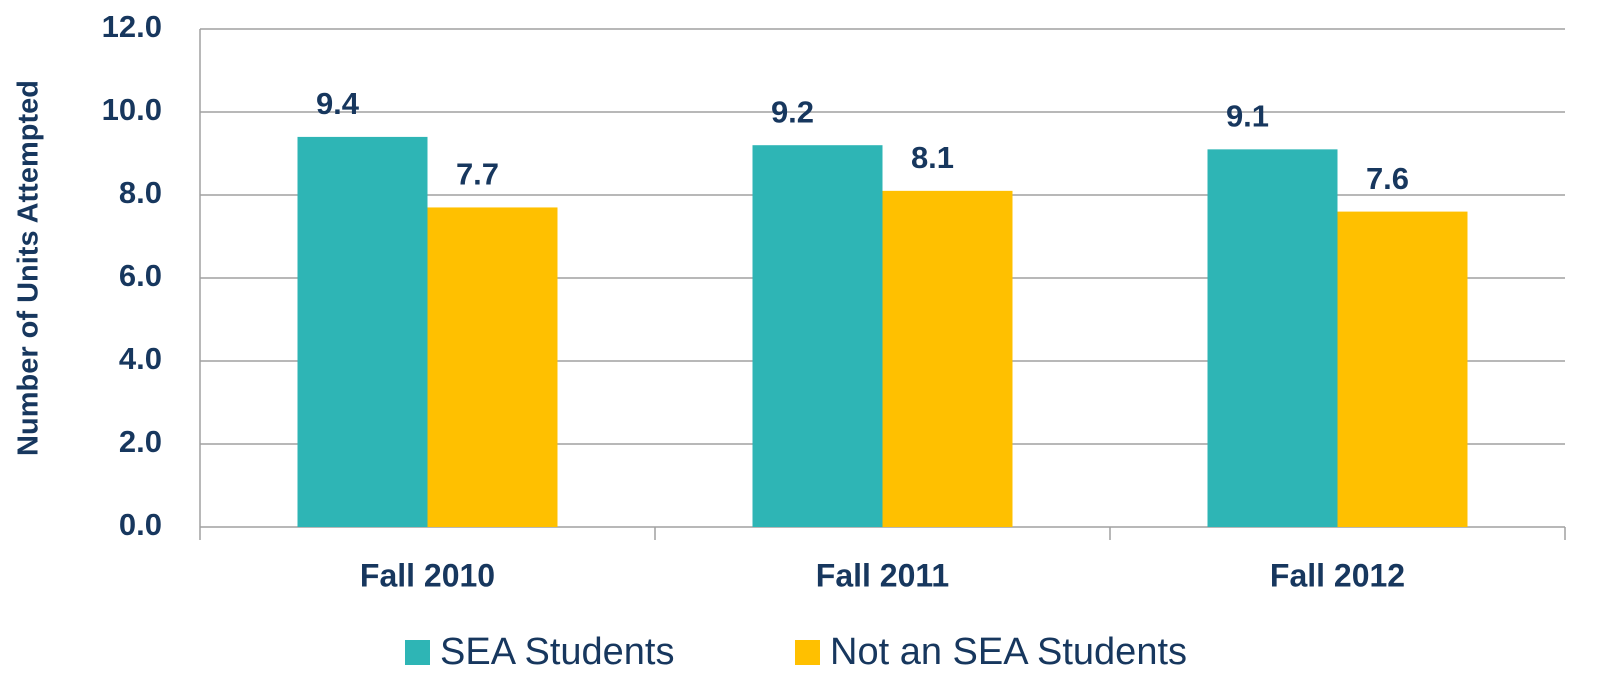 Image resolution: width=1606 pixels, height=686 pixels. What do you see at coordinates (557, 652) in the screenshot?
I see `legend-label: SEA Students` at bounding box center [557, 652].